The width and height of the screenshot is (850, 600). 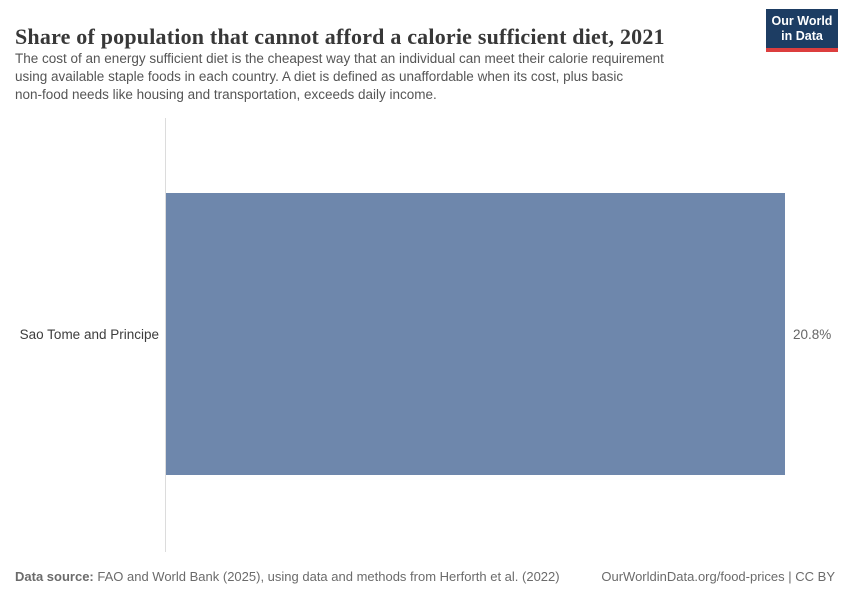 I want to click on owid-url-license-link: OurWorldinData.org/food-prices | CC BY, so click(x=718, y=576).